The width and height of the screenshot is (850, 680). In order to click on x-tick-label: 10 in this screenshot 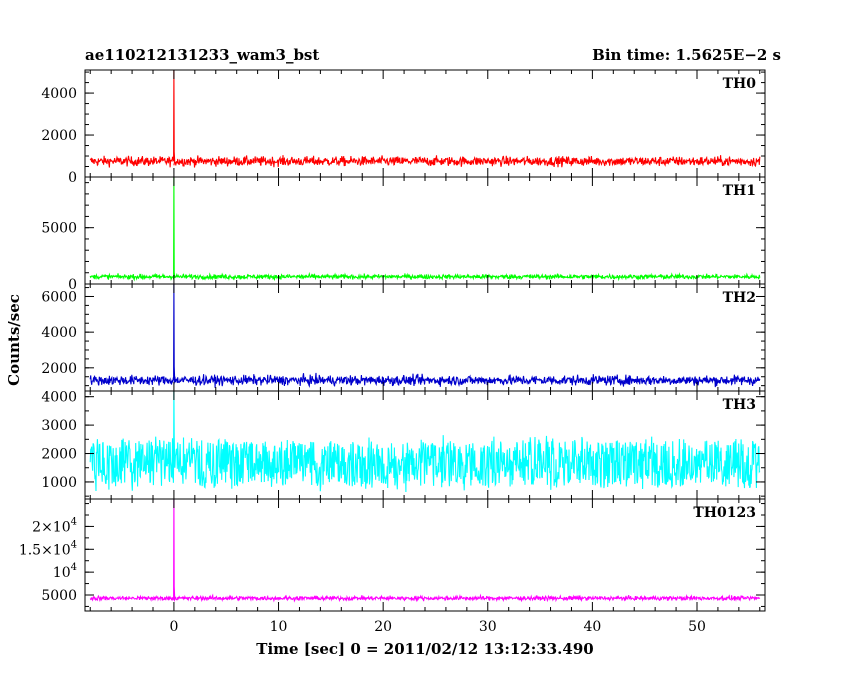, I will do `click(279, 627)`.